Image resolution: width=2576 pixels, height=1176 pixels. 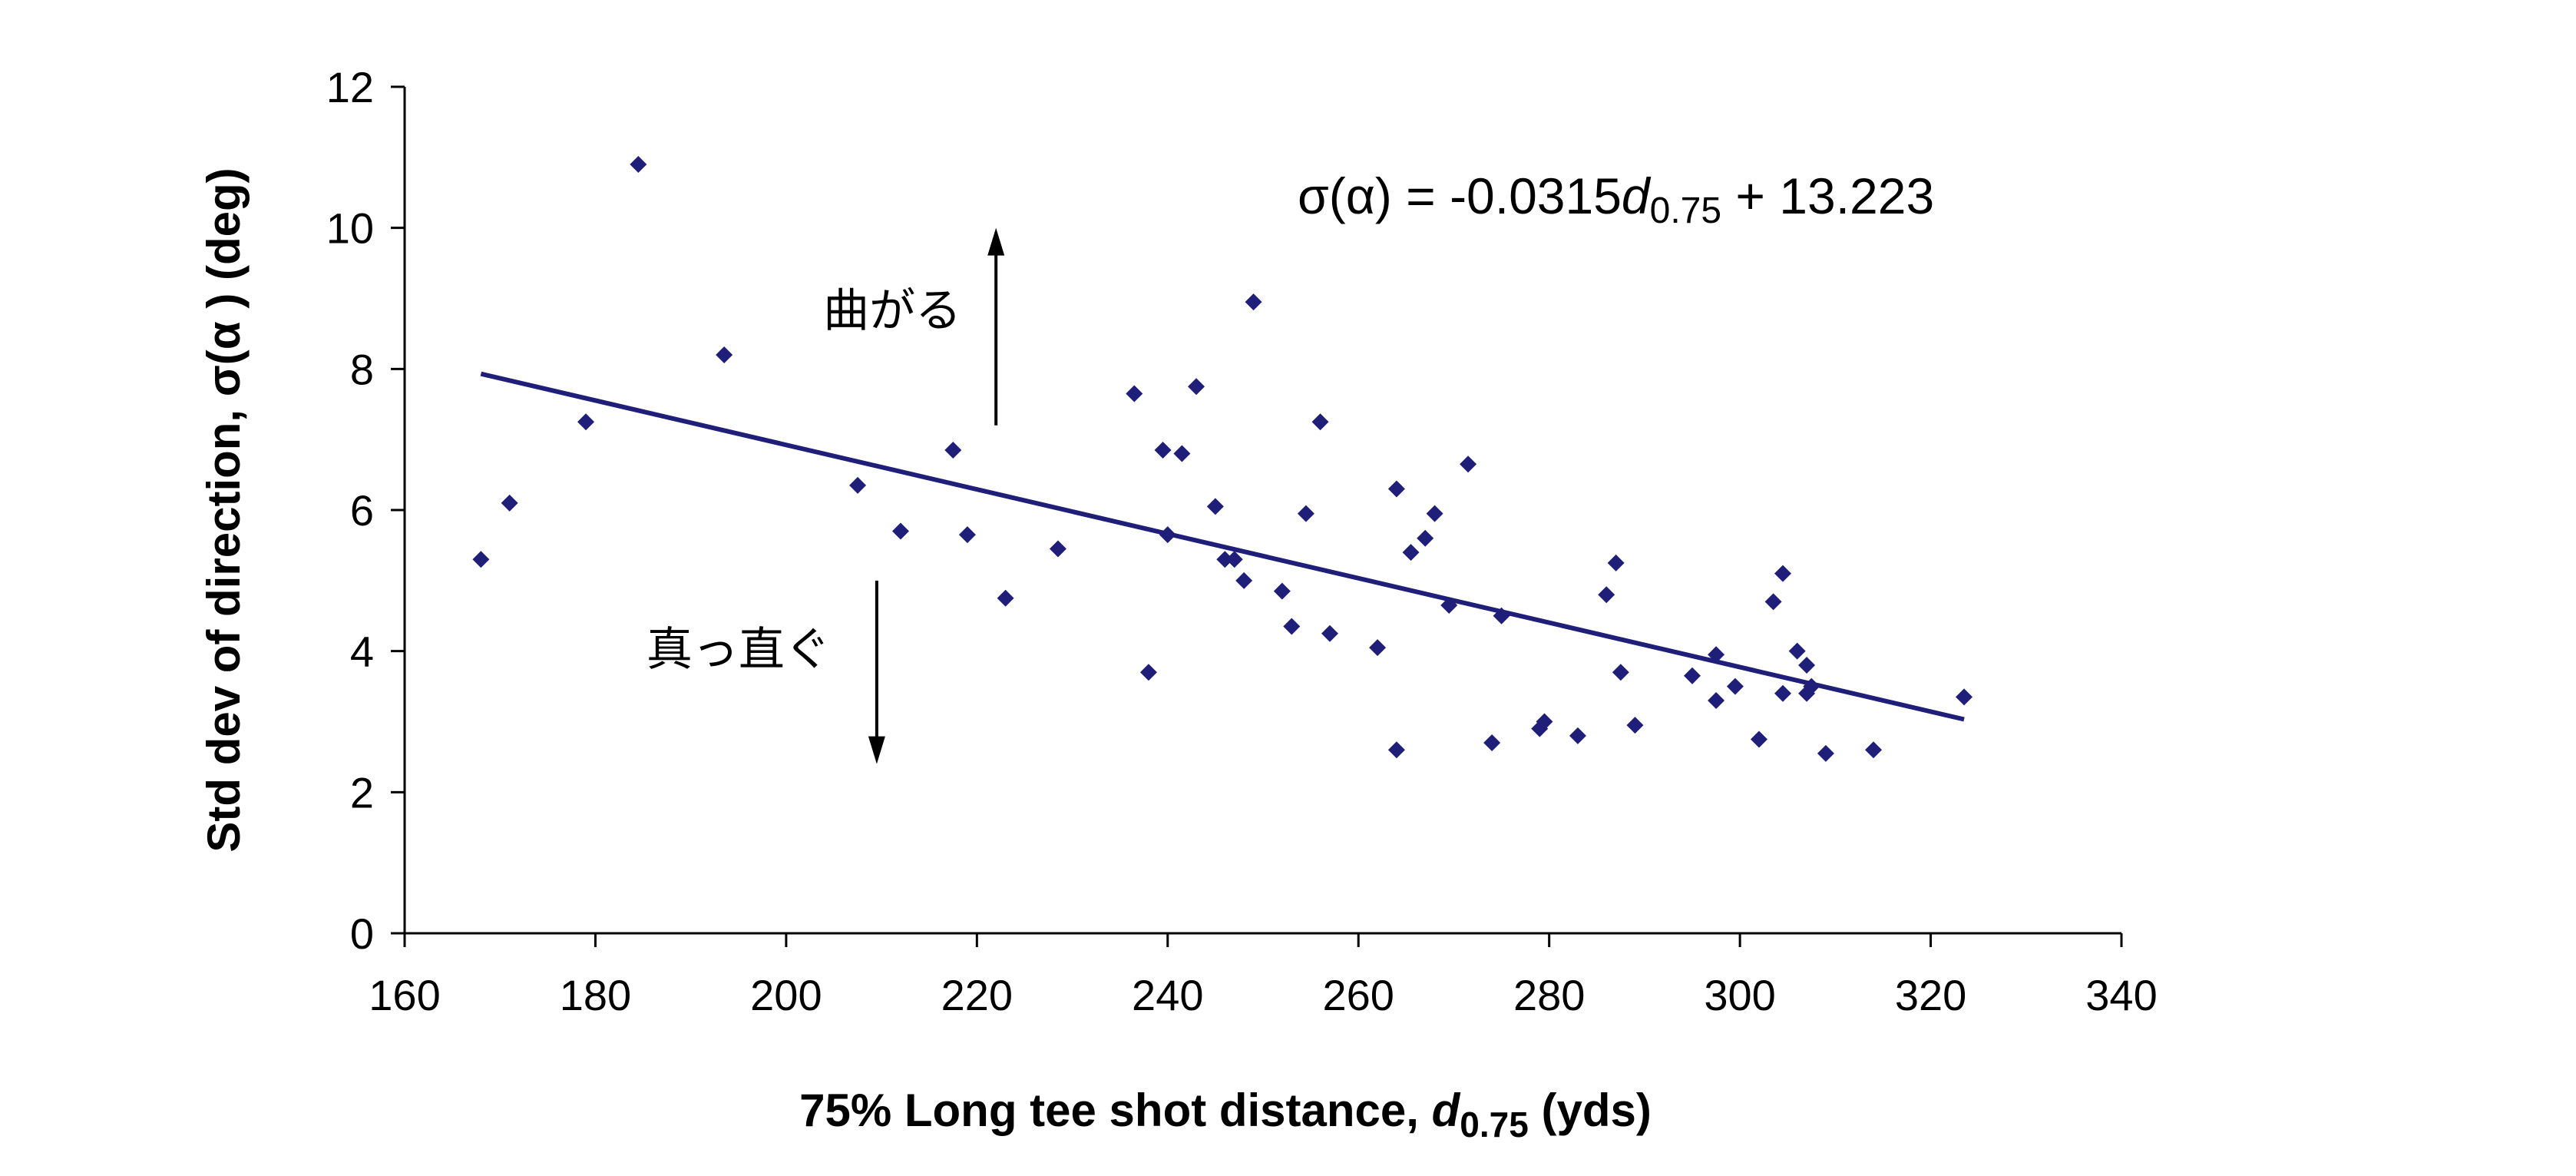 What do you see at coordinates (2121, 995) in the screenshot?
I see `x-tick-label: 340` at bounding box center [2121, 995].